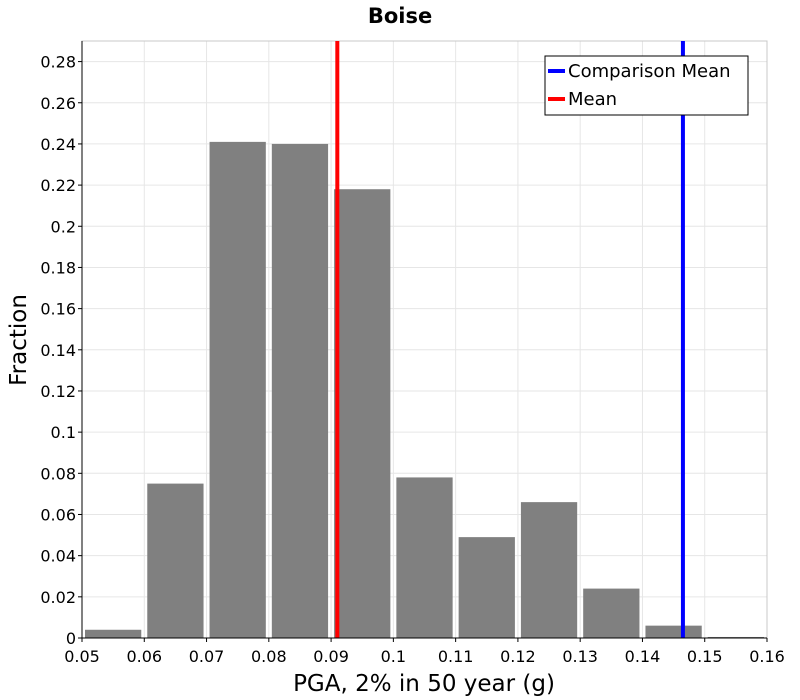  I want to click on y-tick-label: 0.08, so click(58, 473).